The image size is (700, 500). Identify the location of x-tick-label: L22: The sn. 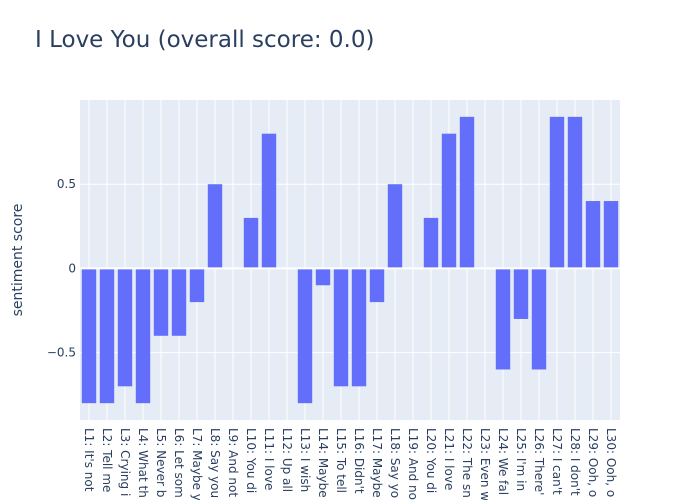
(467, 463).